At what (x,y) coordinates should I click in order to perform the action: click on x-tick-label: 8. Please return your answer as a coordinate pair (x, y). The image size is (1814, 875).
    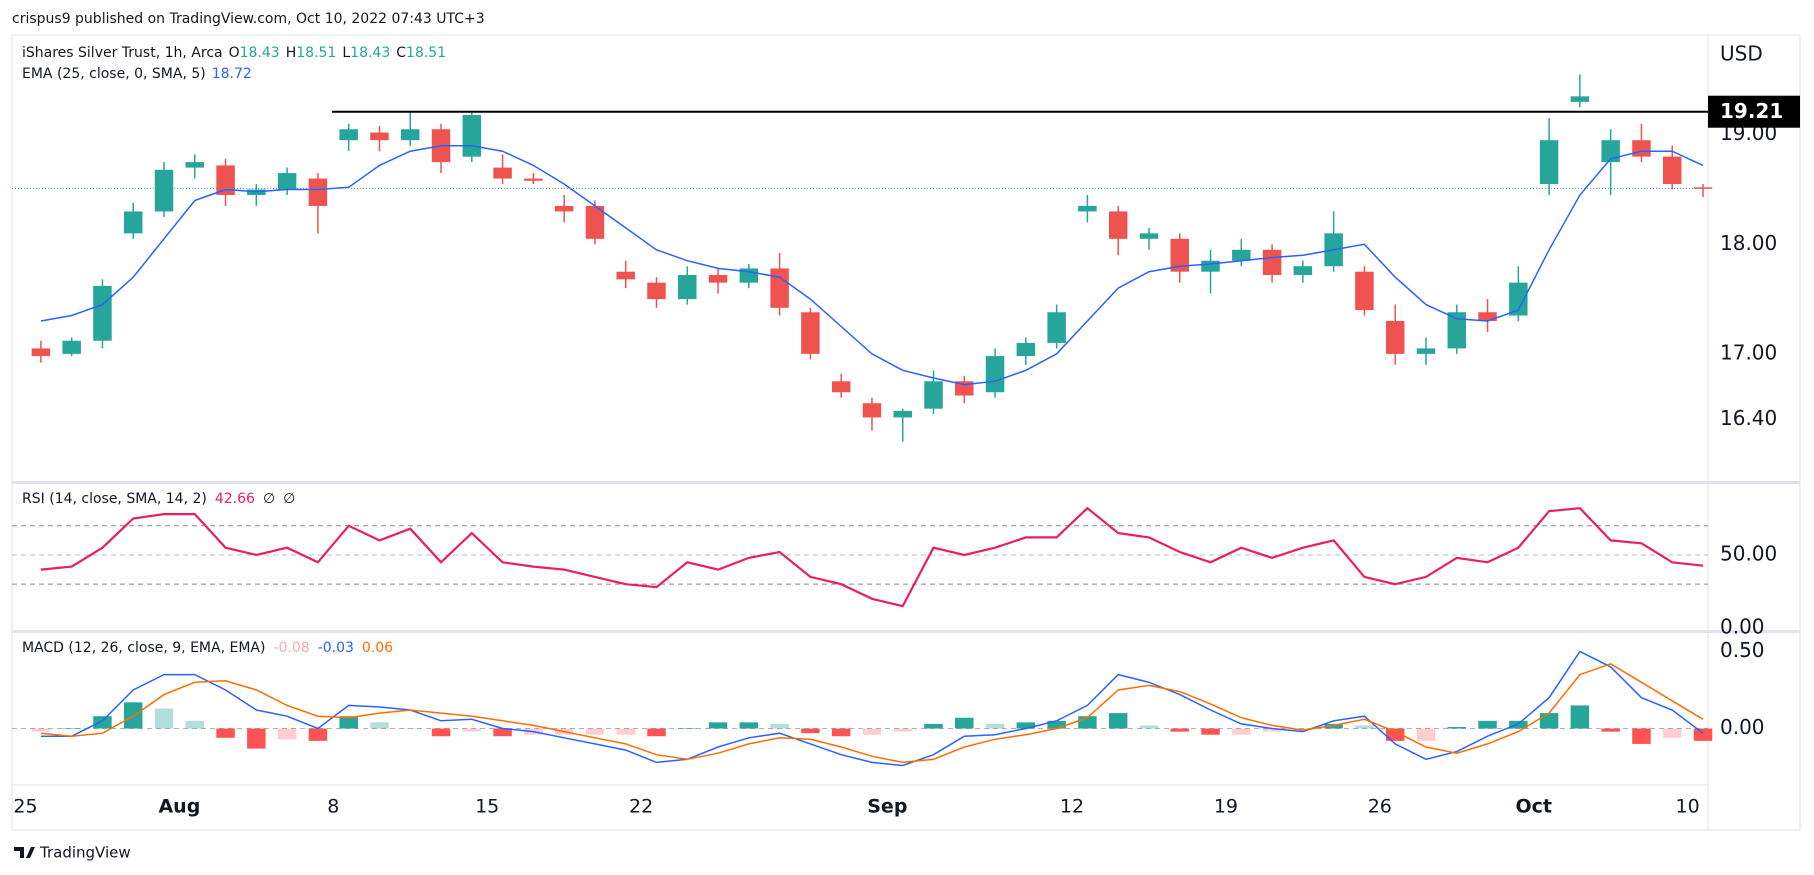
    Looking at the image, I should click on (333, 807).